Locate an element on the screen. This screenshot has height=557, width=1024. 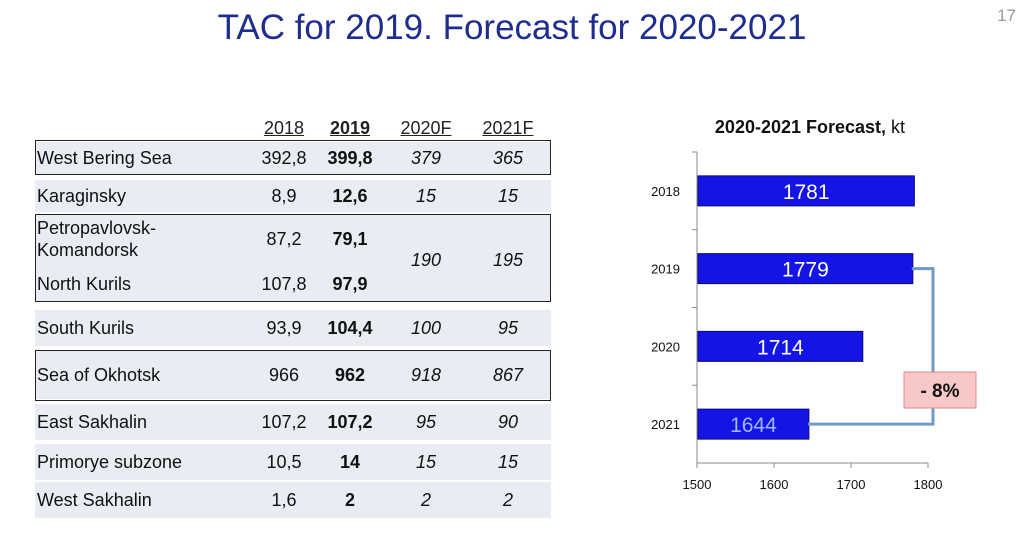
table-row: Karaginsky 8,9 12,6 15 15 is located at coordinates (293, 196).